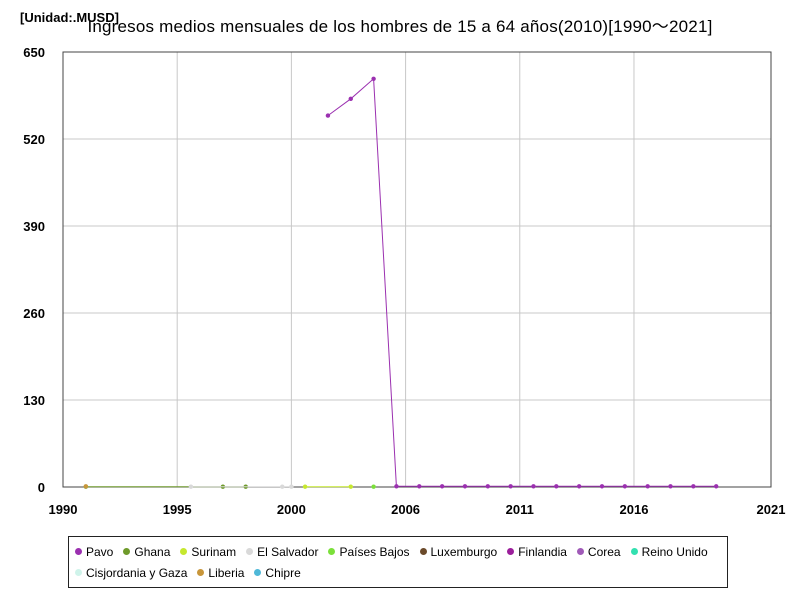  I want to click on x-tick-label: 2021, so click(771, 509).